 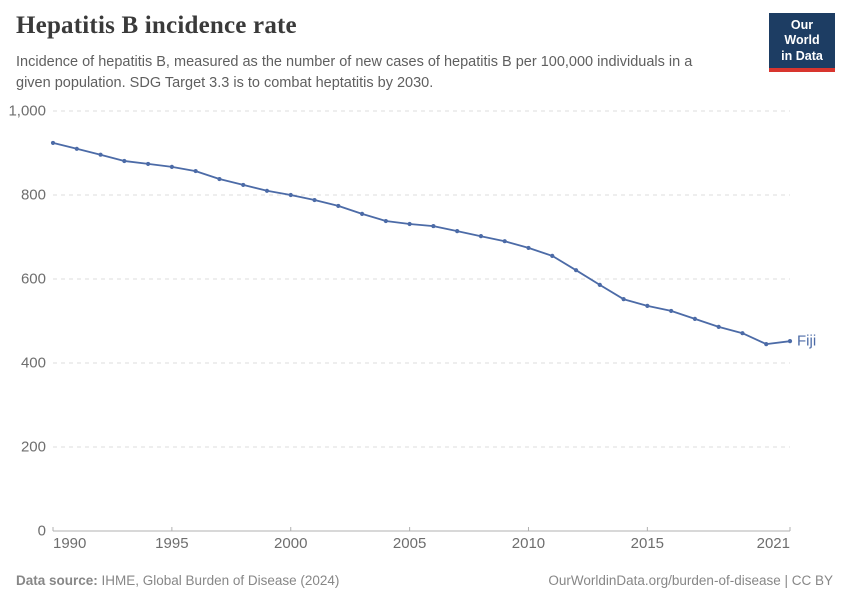 What do you see at coordinates (409, 543) in the screenshot?
I see `x-tick-label: 2005` at bounding box center [409, 543].